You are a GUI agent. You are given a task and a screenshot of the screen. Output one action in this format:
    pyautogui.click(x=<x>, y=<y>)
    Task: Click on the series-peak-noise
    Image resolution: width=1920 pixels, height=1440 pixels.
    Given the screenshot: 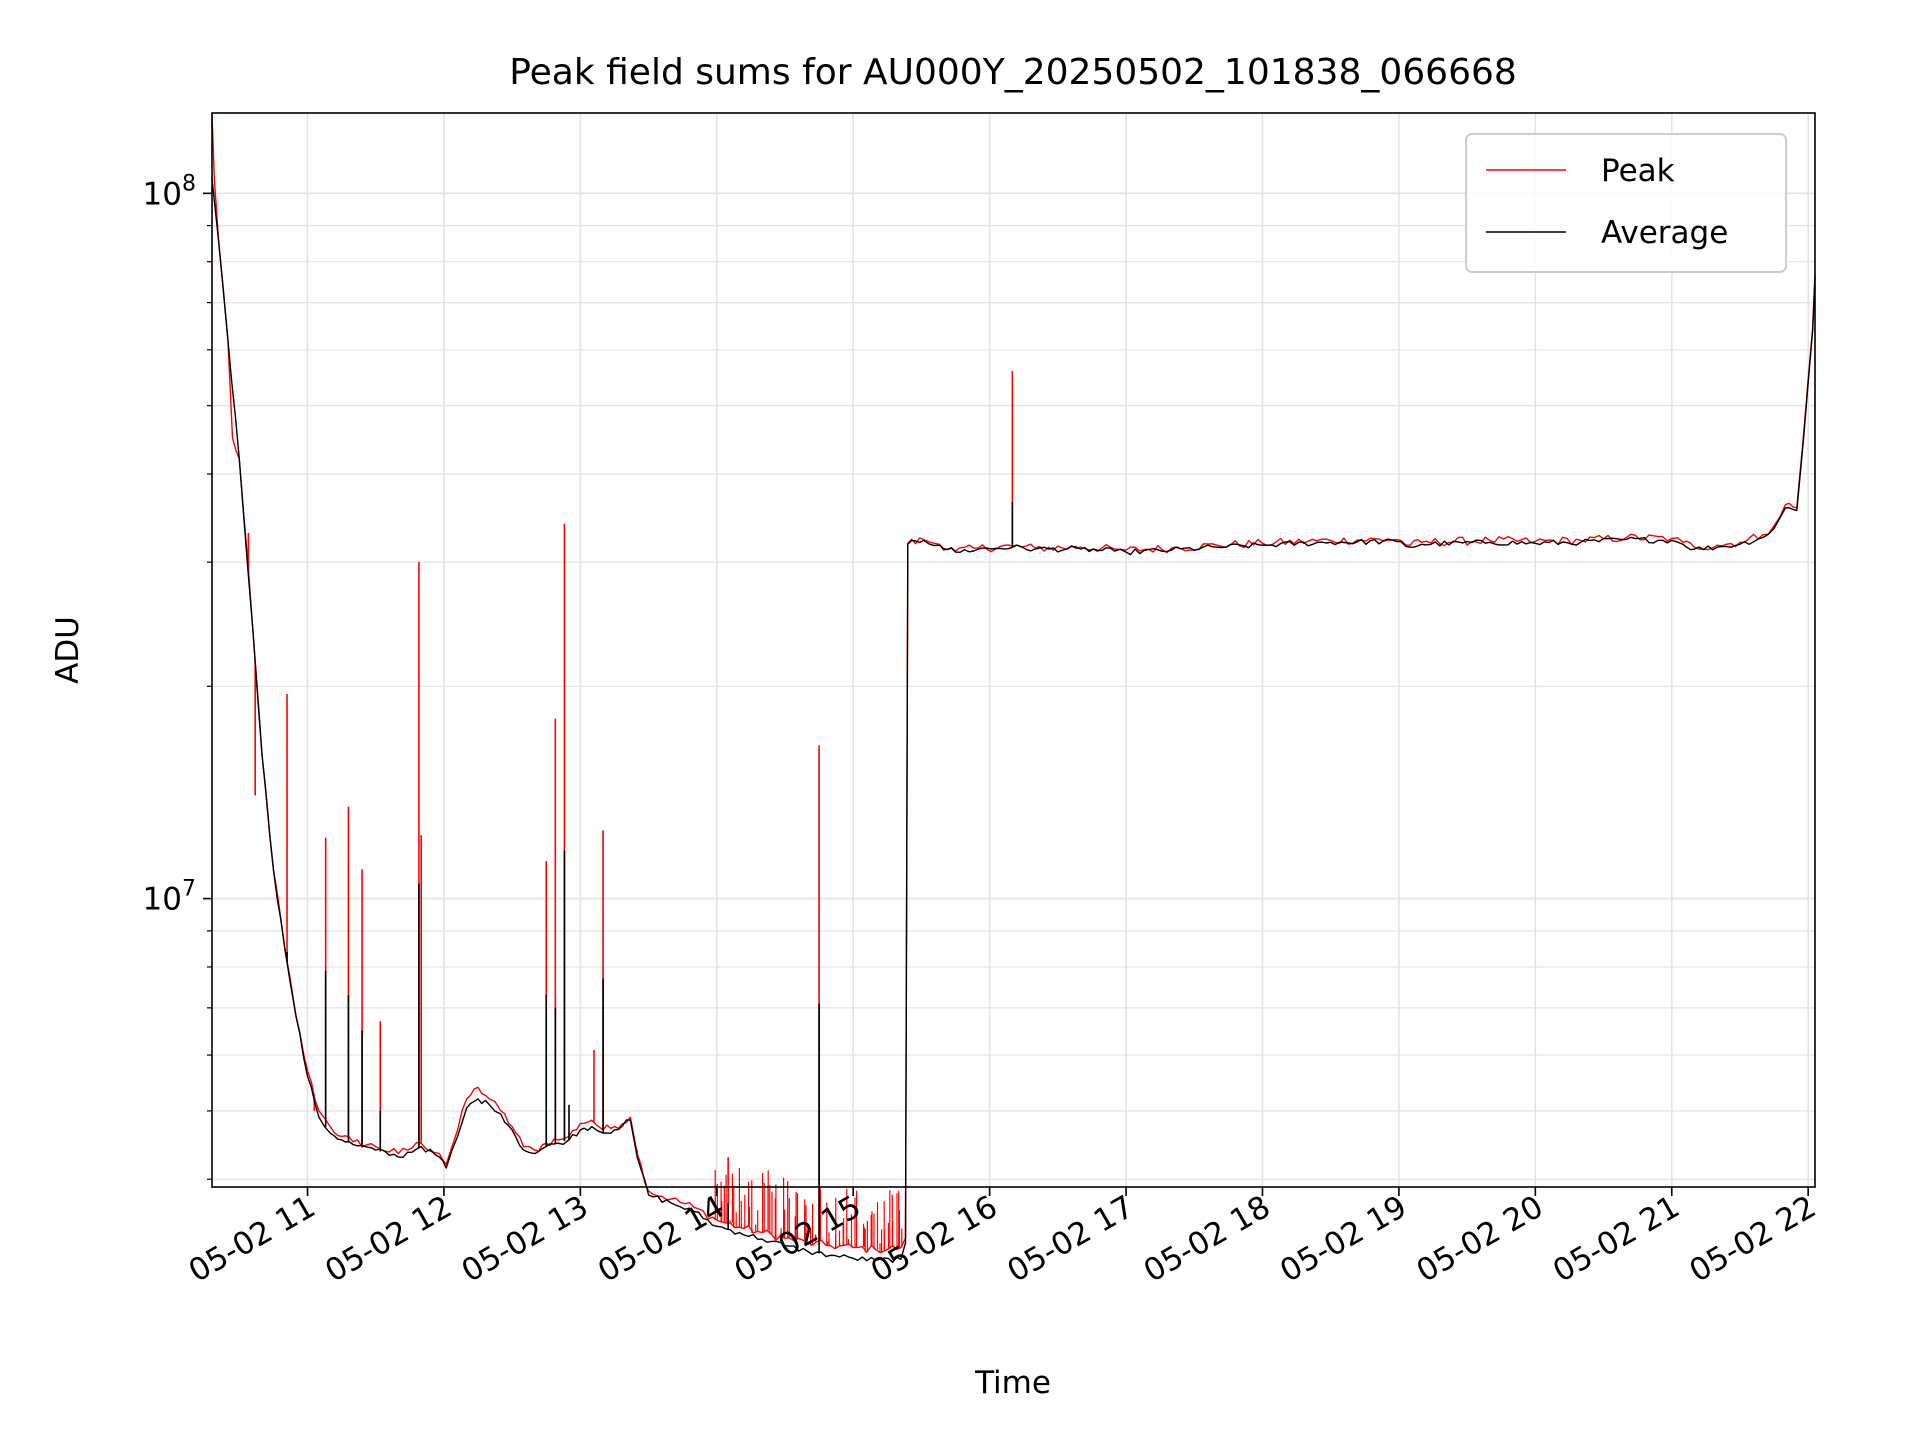 What is the action you would take?
    pyautogui.click(x=808, y=1210)
    